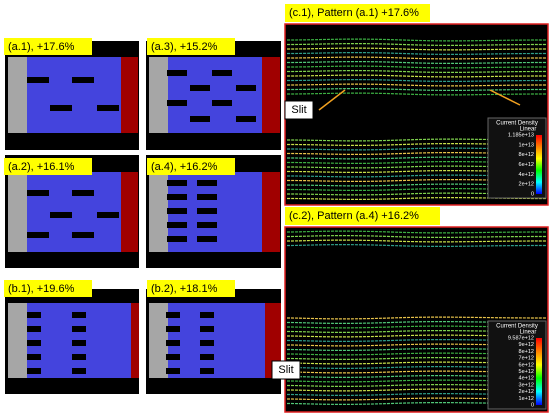 This screenshot has width=550, height=414. What do you see at coordinates (41, 167) in the screenshot?
I see `panel-label: (a.2), +16.1%` at bounding box center [41, 167].